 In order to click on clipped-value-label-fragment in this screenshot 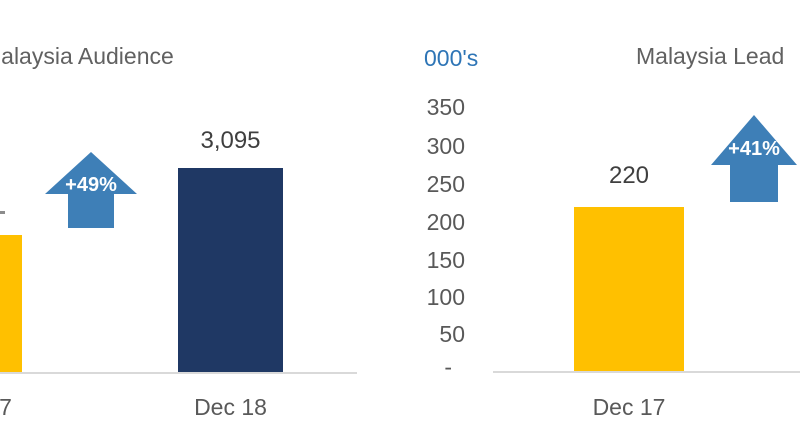, I will do `click(2, 212)`.